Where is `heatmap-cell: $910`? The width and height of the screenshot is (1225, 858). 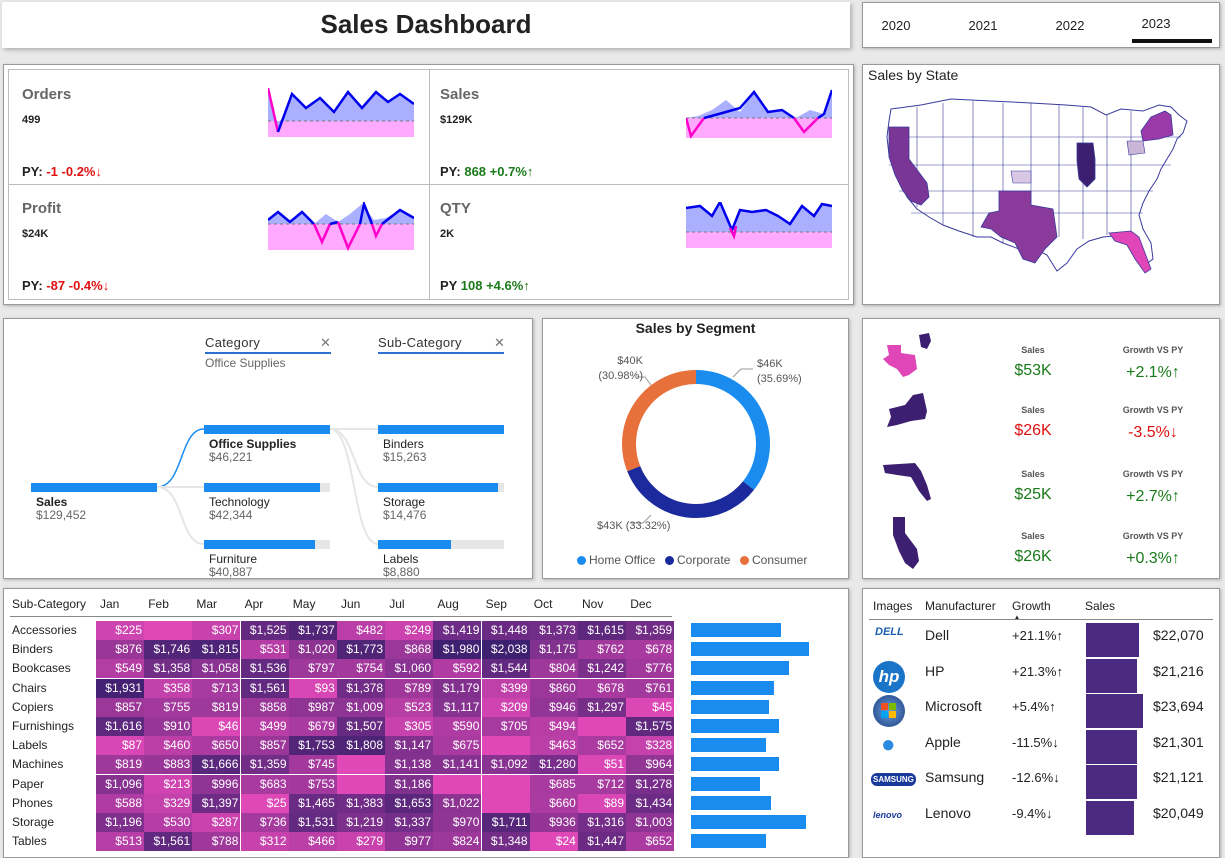 heatmap-cell: $910 is located at coordinates (168, 726).